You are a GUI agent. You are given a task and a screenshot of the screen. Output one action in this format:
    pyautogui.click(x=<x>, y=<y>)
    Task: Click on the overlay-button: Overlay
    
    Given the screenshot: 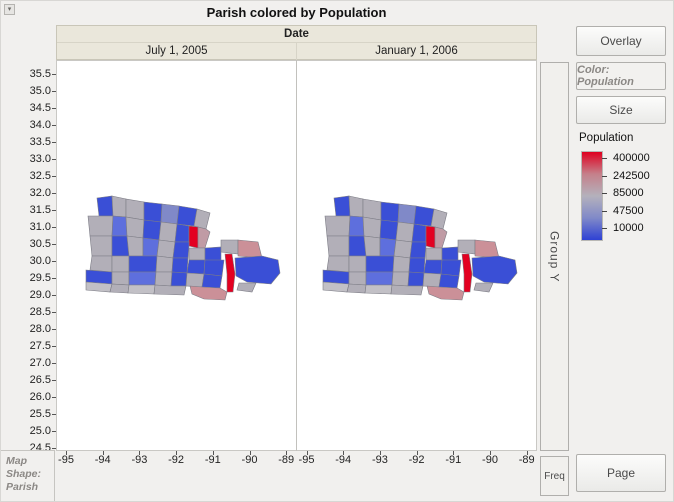 What is the action you would take?
    pyautogui.click(x=621, y=41)
    